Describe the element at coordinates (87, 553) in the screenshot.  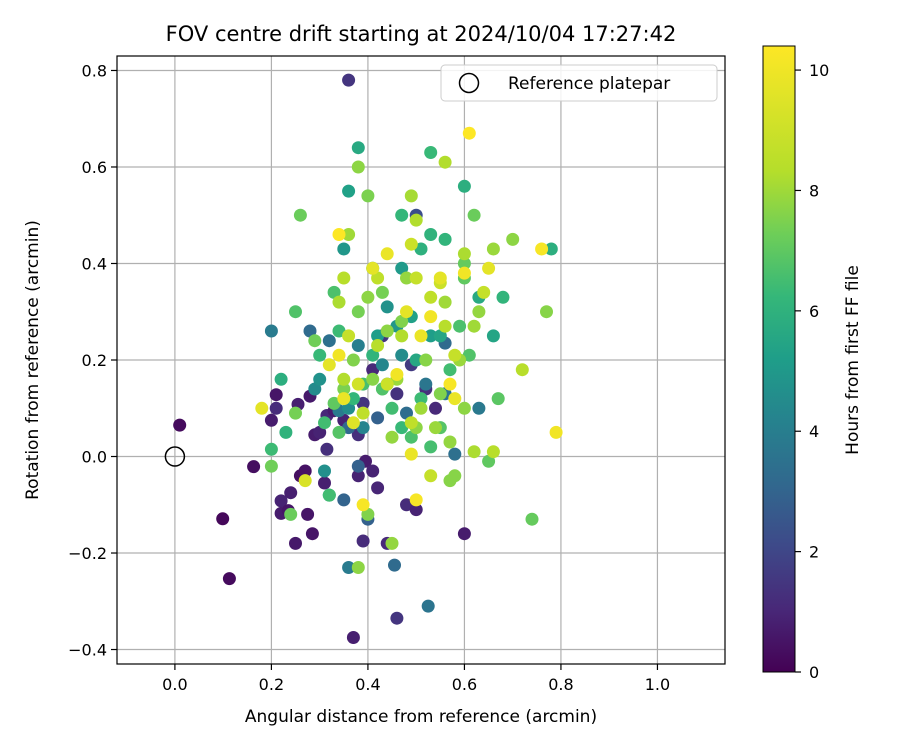
I see `y-tick-label: −0.2` at that location.